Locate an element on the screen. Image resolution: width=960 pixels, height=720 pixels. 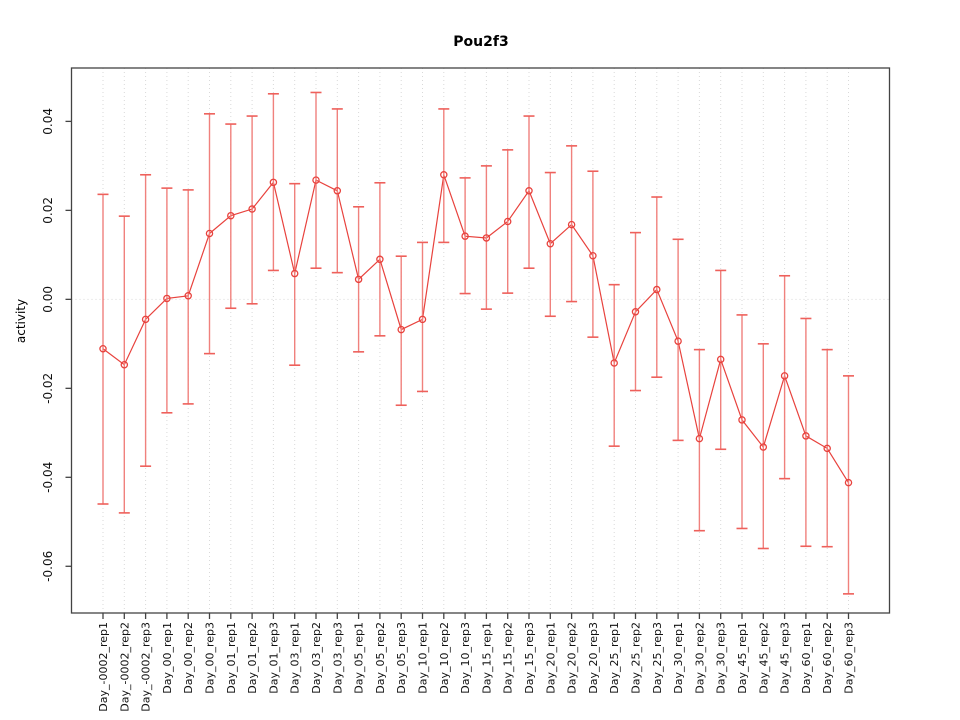
x-tick-label: Day_-0002_rep2 is located at coordinates (124, 667).